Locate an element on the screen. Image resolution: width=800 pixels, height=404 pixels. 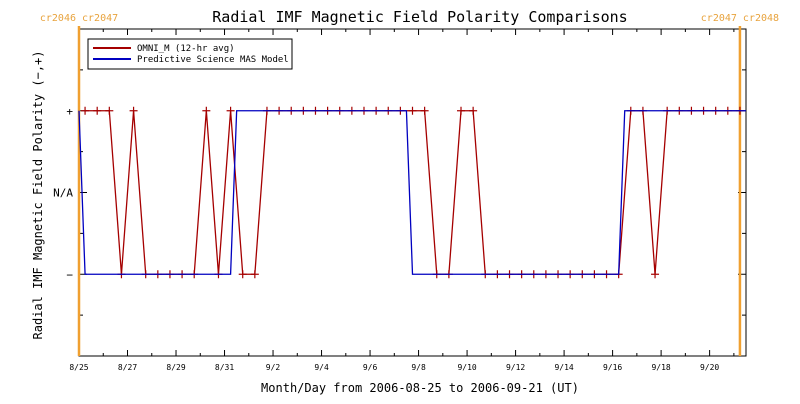
x-tick-label: 9/4 is located at coordinates (321, 367).